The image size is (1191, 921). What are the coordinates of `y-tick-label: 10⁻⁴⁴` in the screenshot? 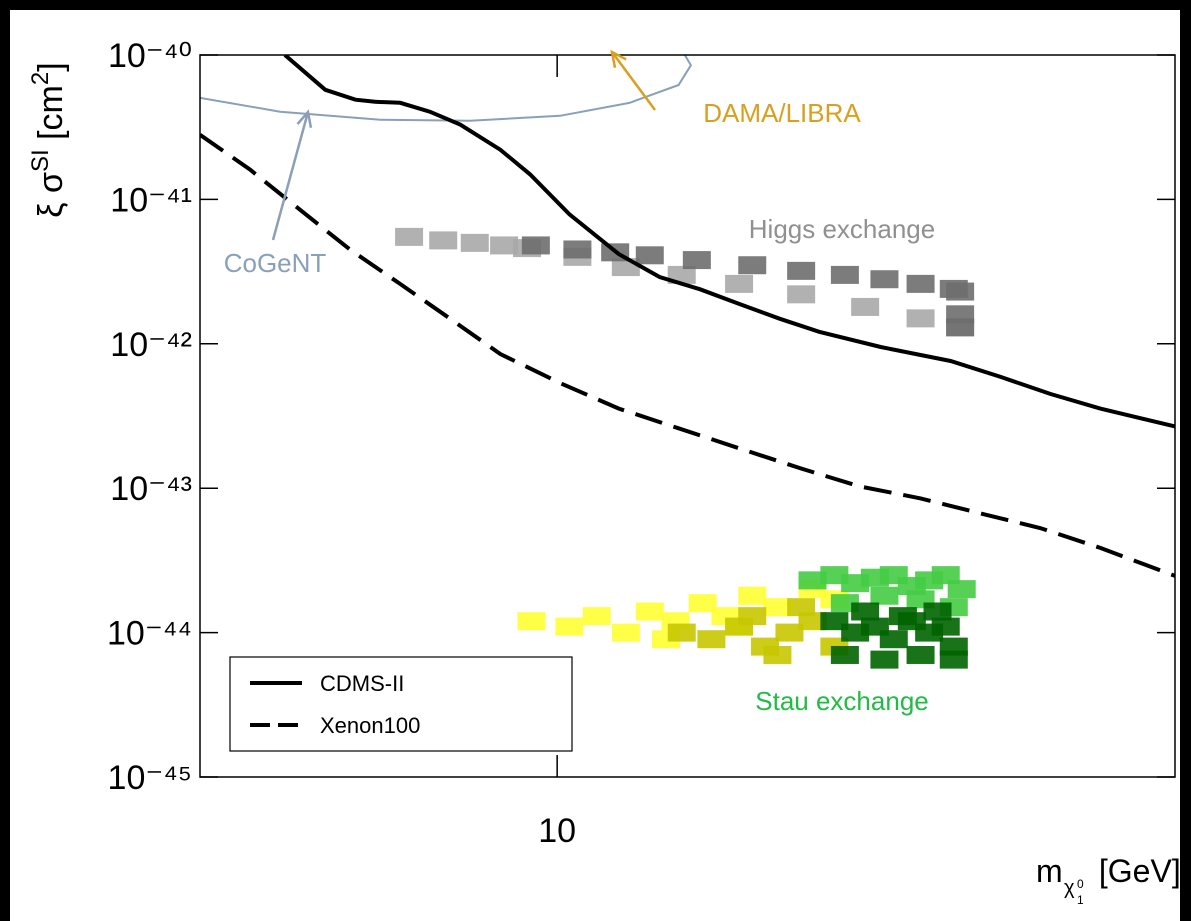 It's located at (149, 634).